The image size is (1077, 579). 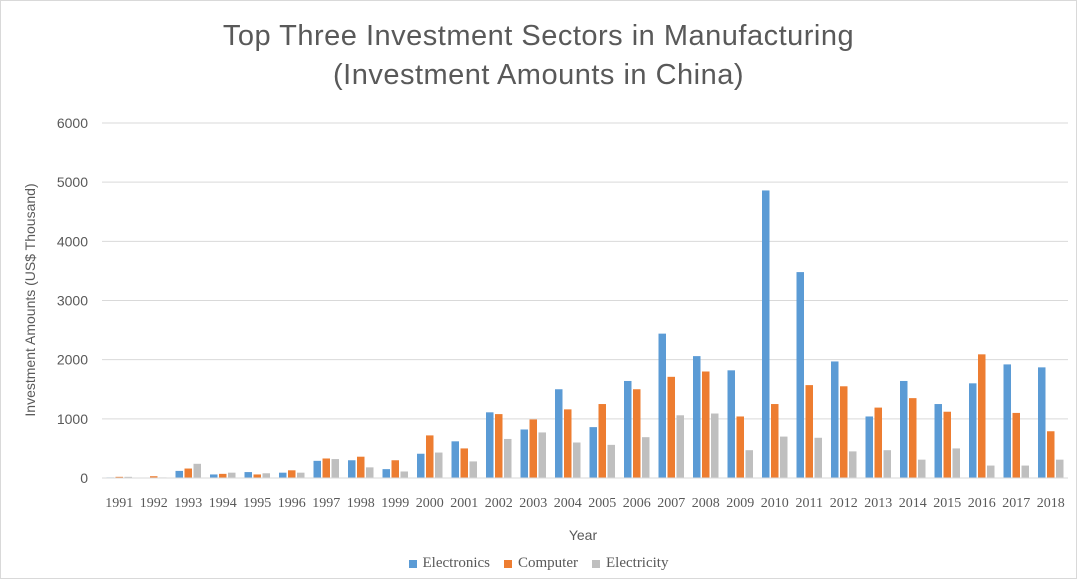 What do you see at coordinates (533, 503) in the screenshot?
I see `x-tick-label: 2003` at bounding box center [533, 503].